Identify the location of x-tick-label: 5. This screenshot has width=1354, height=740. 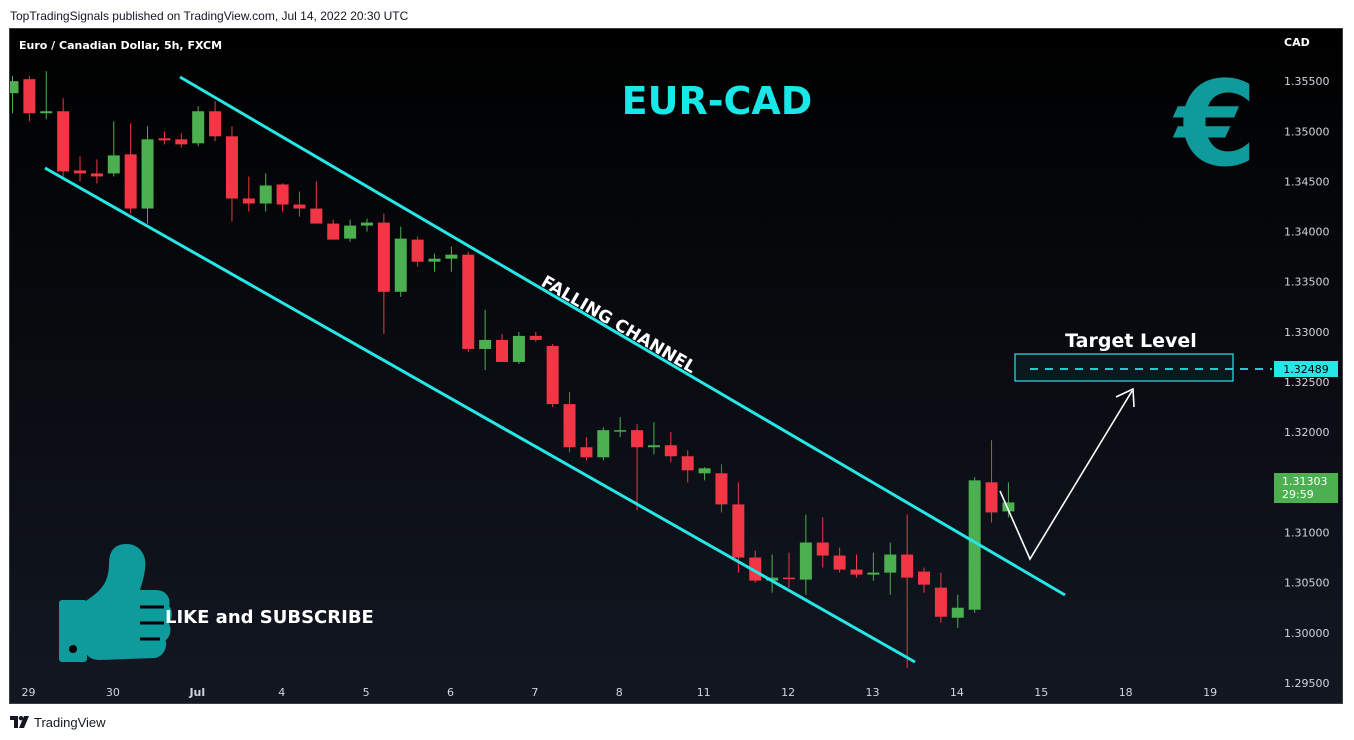
(366, 692).